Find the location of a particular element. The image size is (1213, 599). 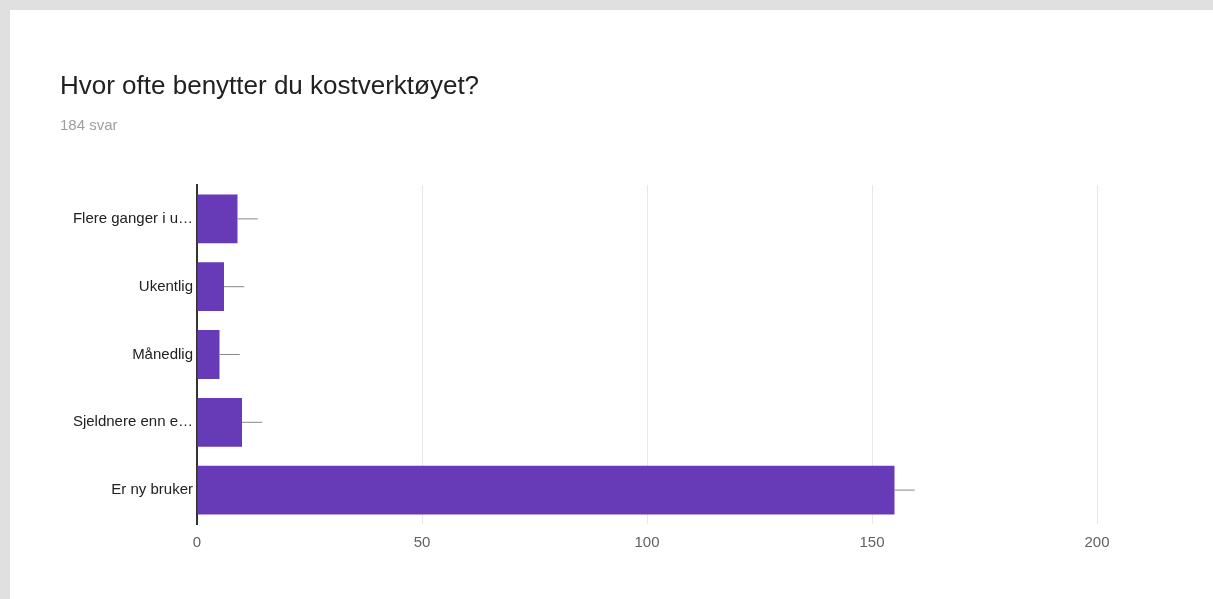

chart-title: Hvor ofte benytter du kostverktøyet? is located at coordinates (270, 85).